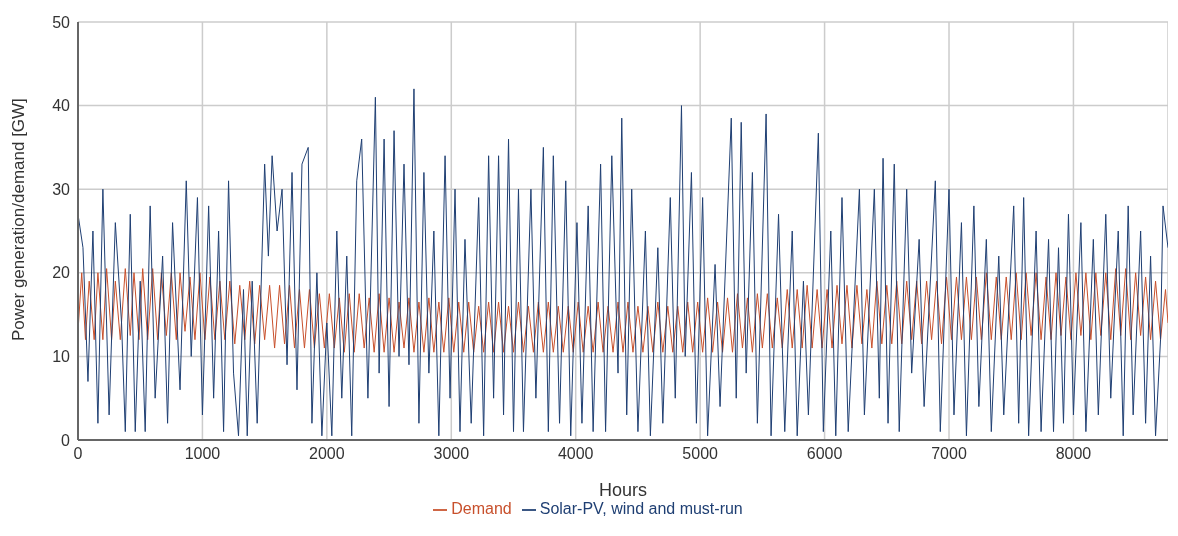  I want to click on x-tick-label: 8000, so click(1073, 454).